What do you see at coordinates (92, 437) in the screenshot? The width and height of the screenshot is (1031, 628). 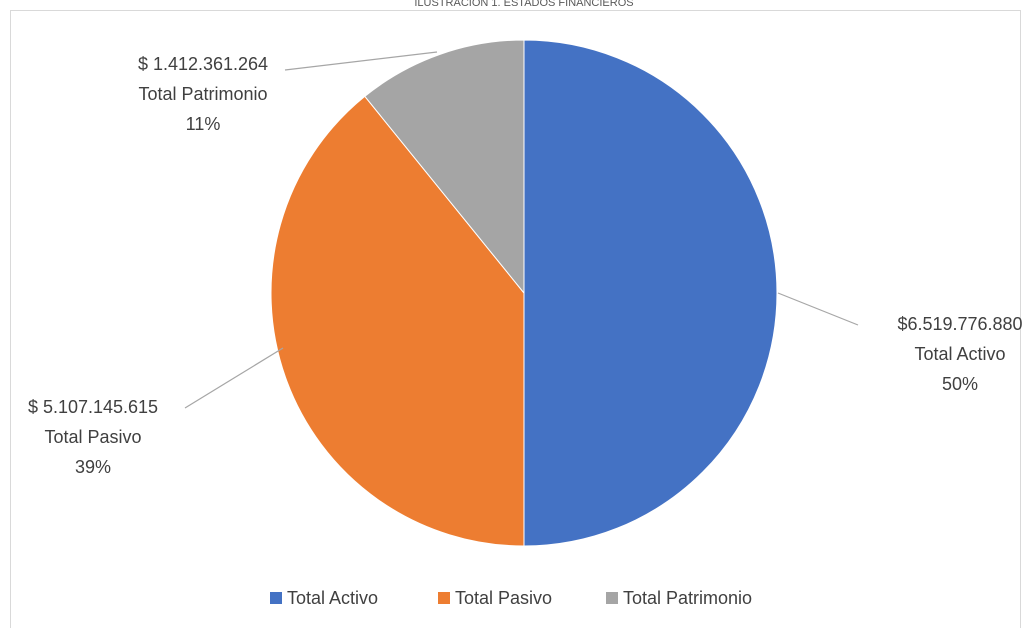 I see `category-label: Total Pasivo` at bounding box center [92, 437].